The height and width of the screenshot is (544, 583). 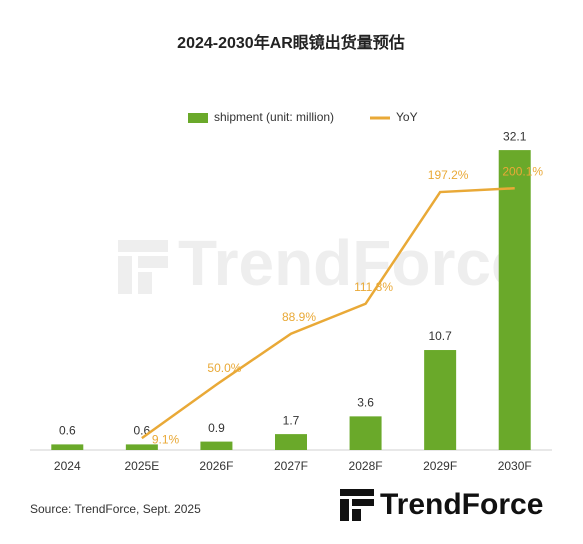 What do you see at coordinates (216, 466) in the screenshot?
I see `x-tick-label: 2026F` at bounding box center [216, 466].